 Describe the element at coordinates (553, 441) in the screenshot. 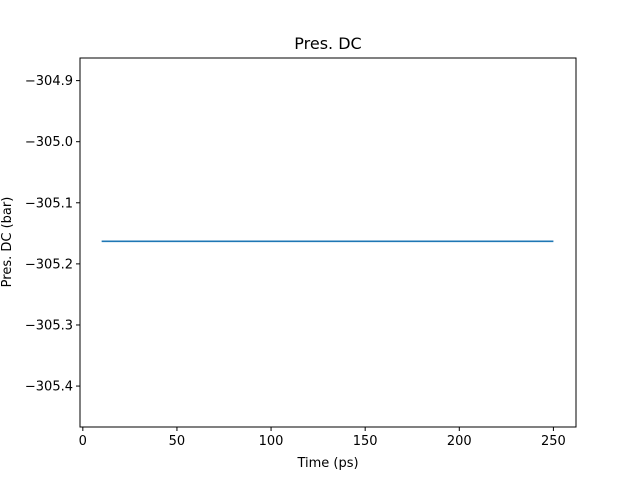

I see `x-tick-label: 250` at that location.